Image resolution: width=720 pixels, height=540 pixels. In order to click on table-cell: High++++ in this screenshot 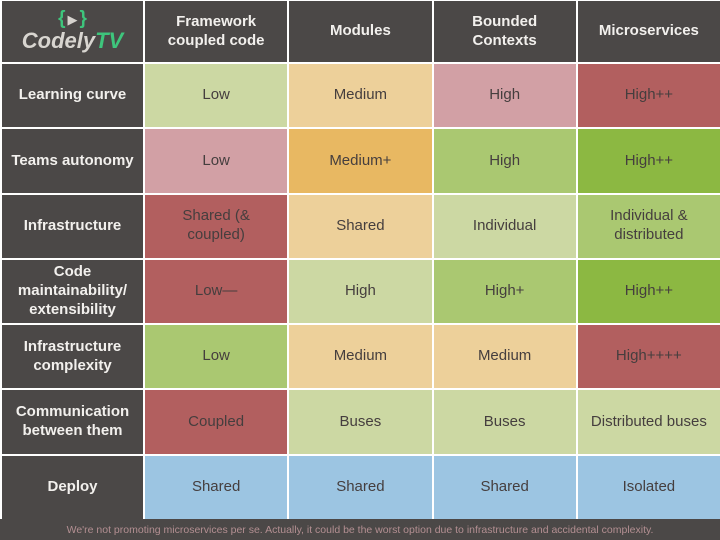, I will do `click(648, 357)`.